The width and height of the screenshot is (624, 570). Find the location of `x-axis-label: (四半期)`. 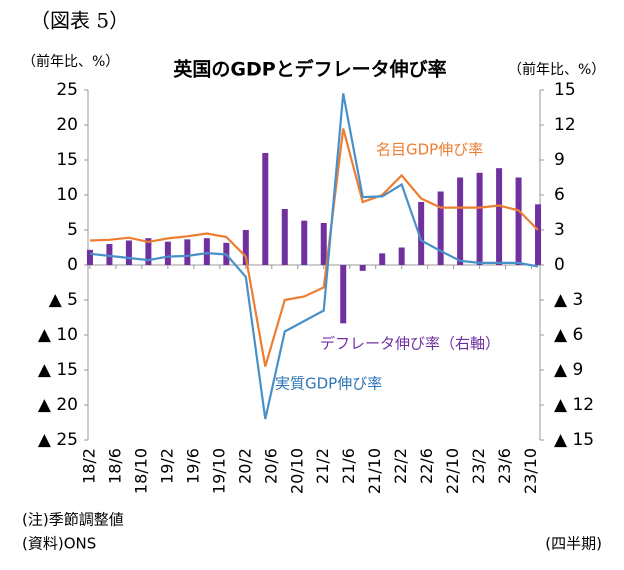

x-axis-label: (四半期) is located at coordinates (573, 544).